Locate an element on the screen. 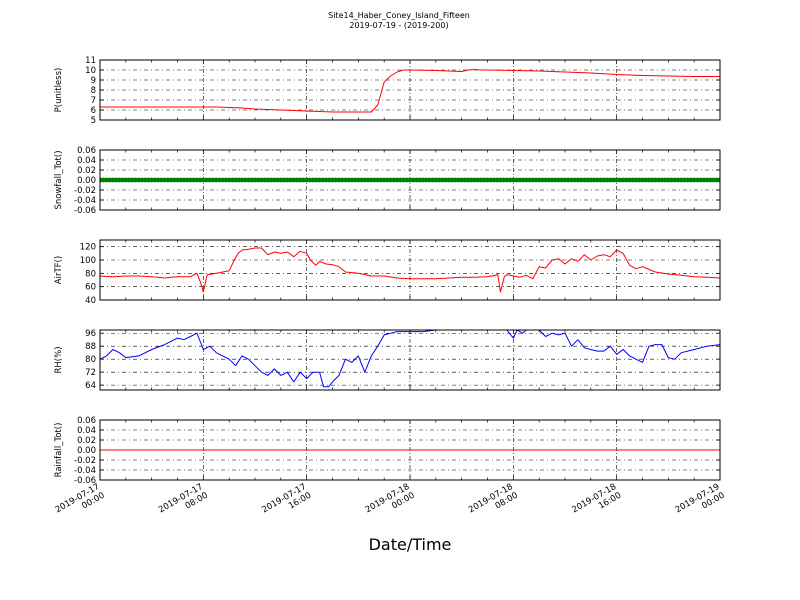 This screenshot has height=600, width=800. y-axis-label: RH(%) is located at coordinates (59, 359).